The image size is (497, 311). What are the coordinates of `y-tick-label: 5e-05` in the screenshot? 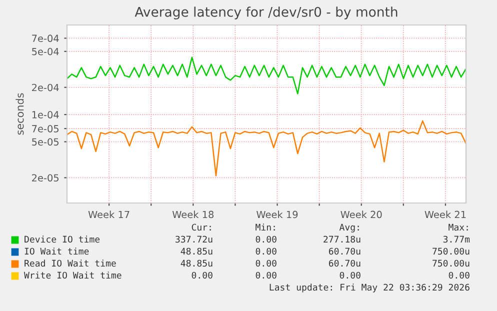 It's located at (45, 142).